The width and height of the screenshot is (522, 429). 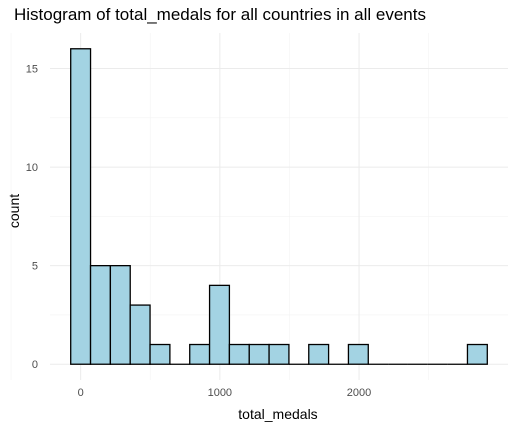 I want to click on y-axis-title: count, so click(x=14, y=211).